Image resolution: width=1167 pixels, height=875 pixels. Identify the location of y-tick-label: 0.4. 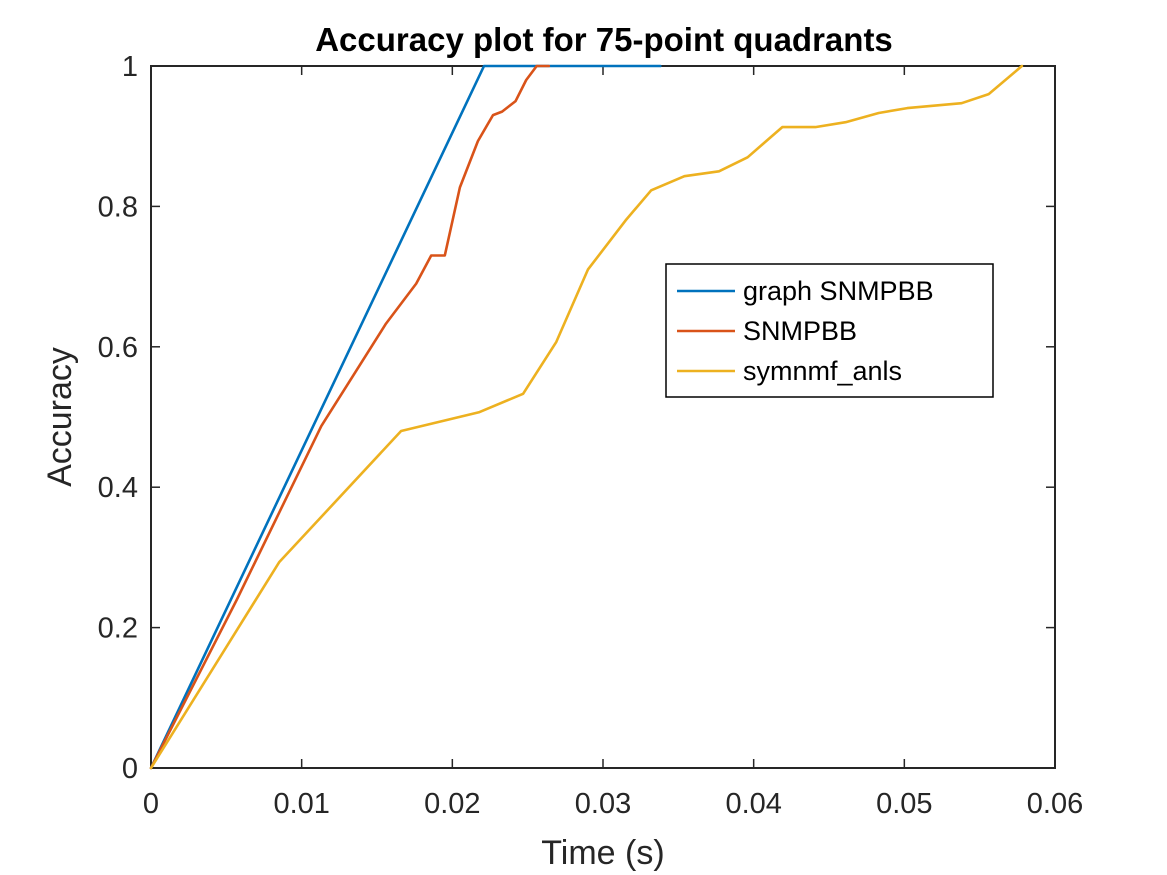
(118, 488).